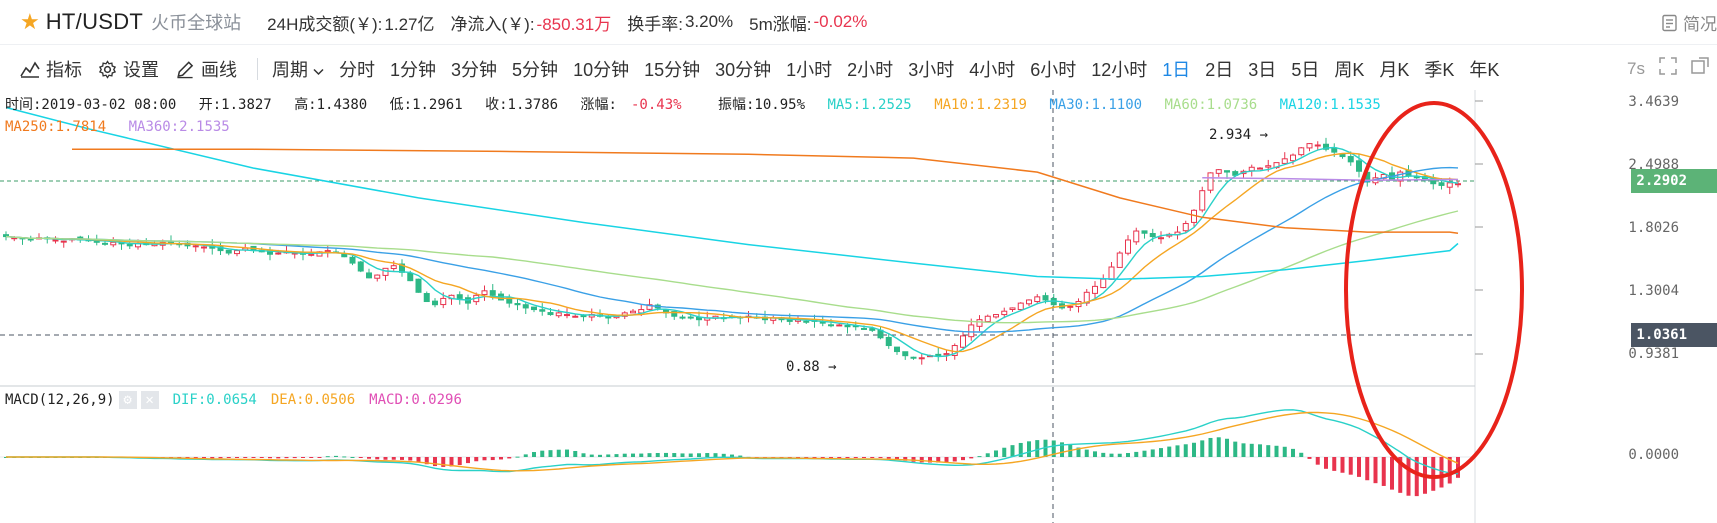 This screenshot has height=523, width=1717. Describe the element at coordinates (149, 400) in the screenshot. I see `macd-close-icon: ✕` at that location.